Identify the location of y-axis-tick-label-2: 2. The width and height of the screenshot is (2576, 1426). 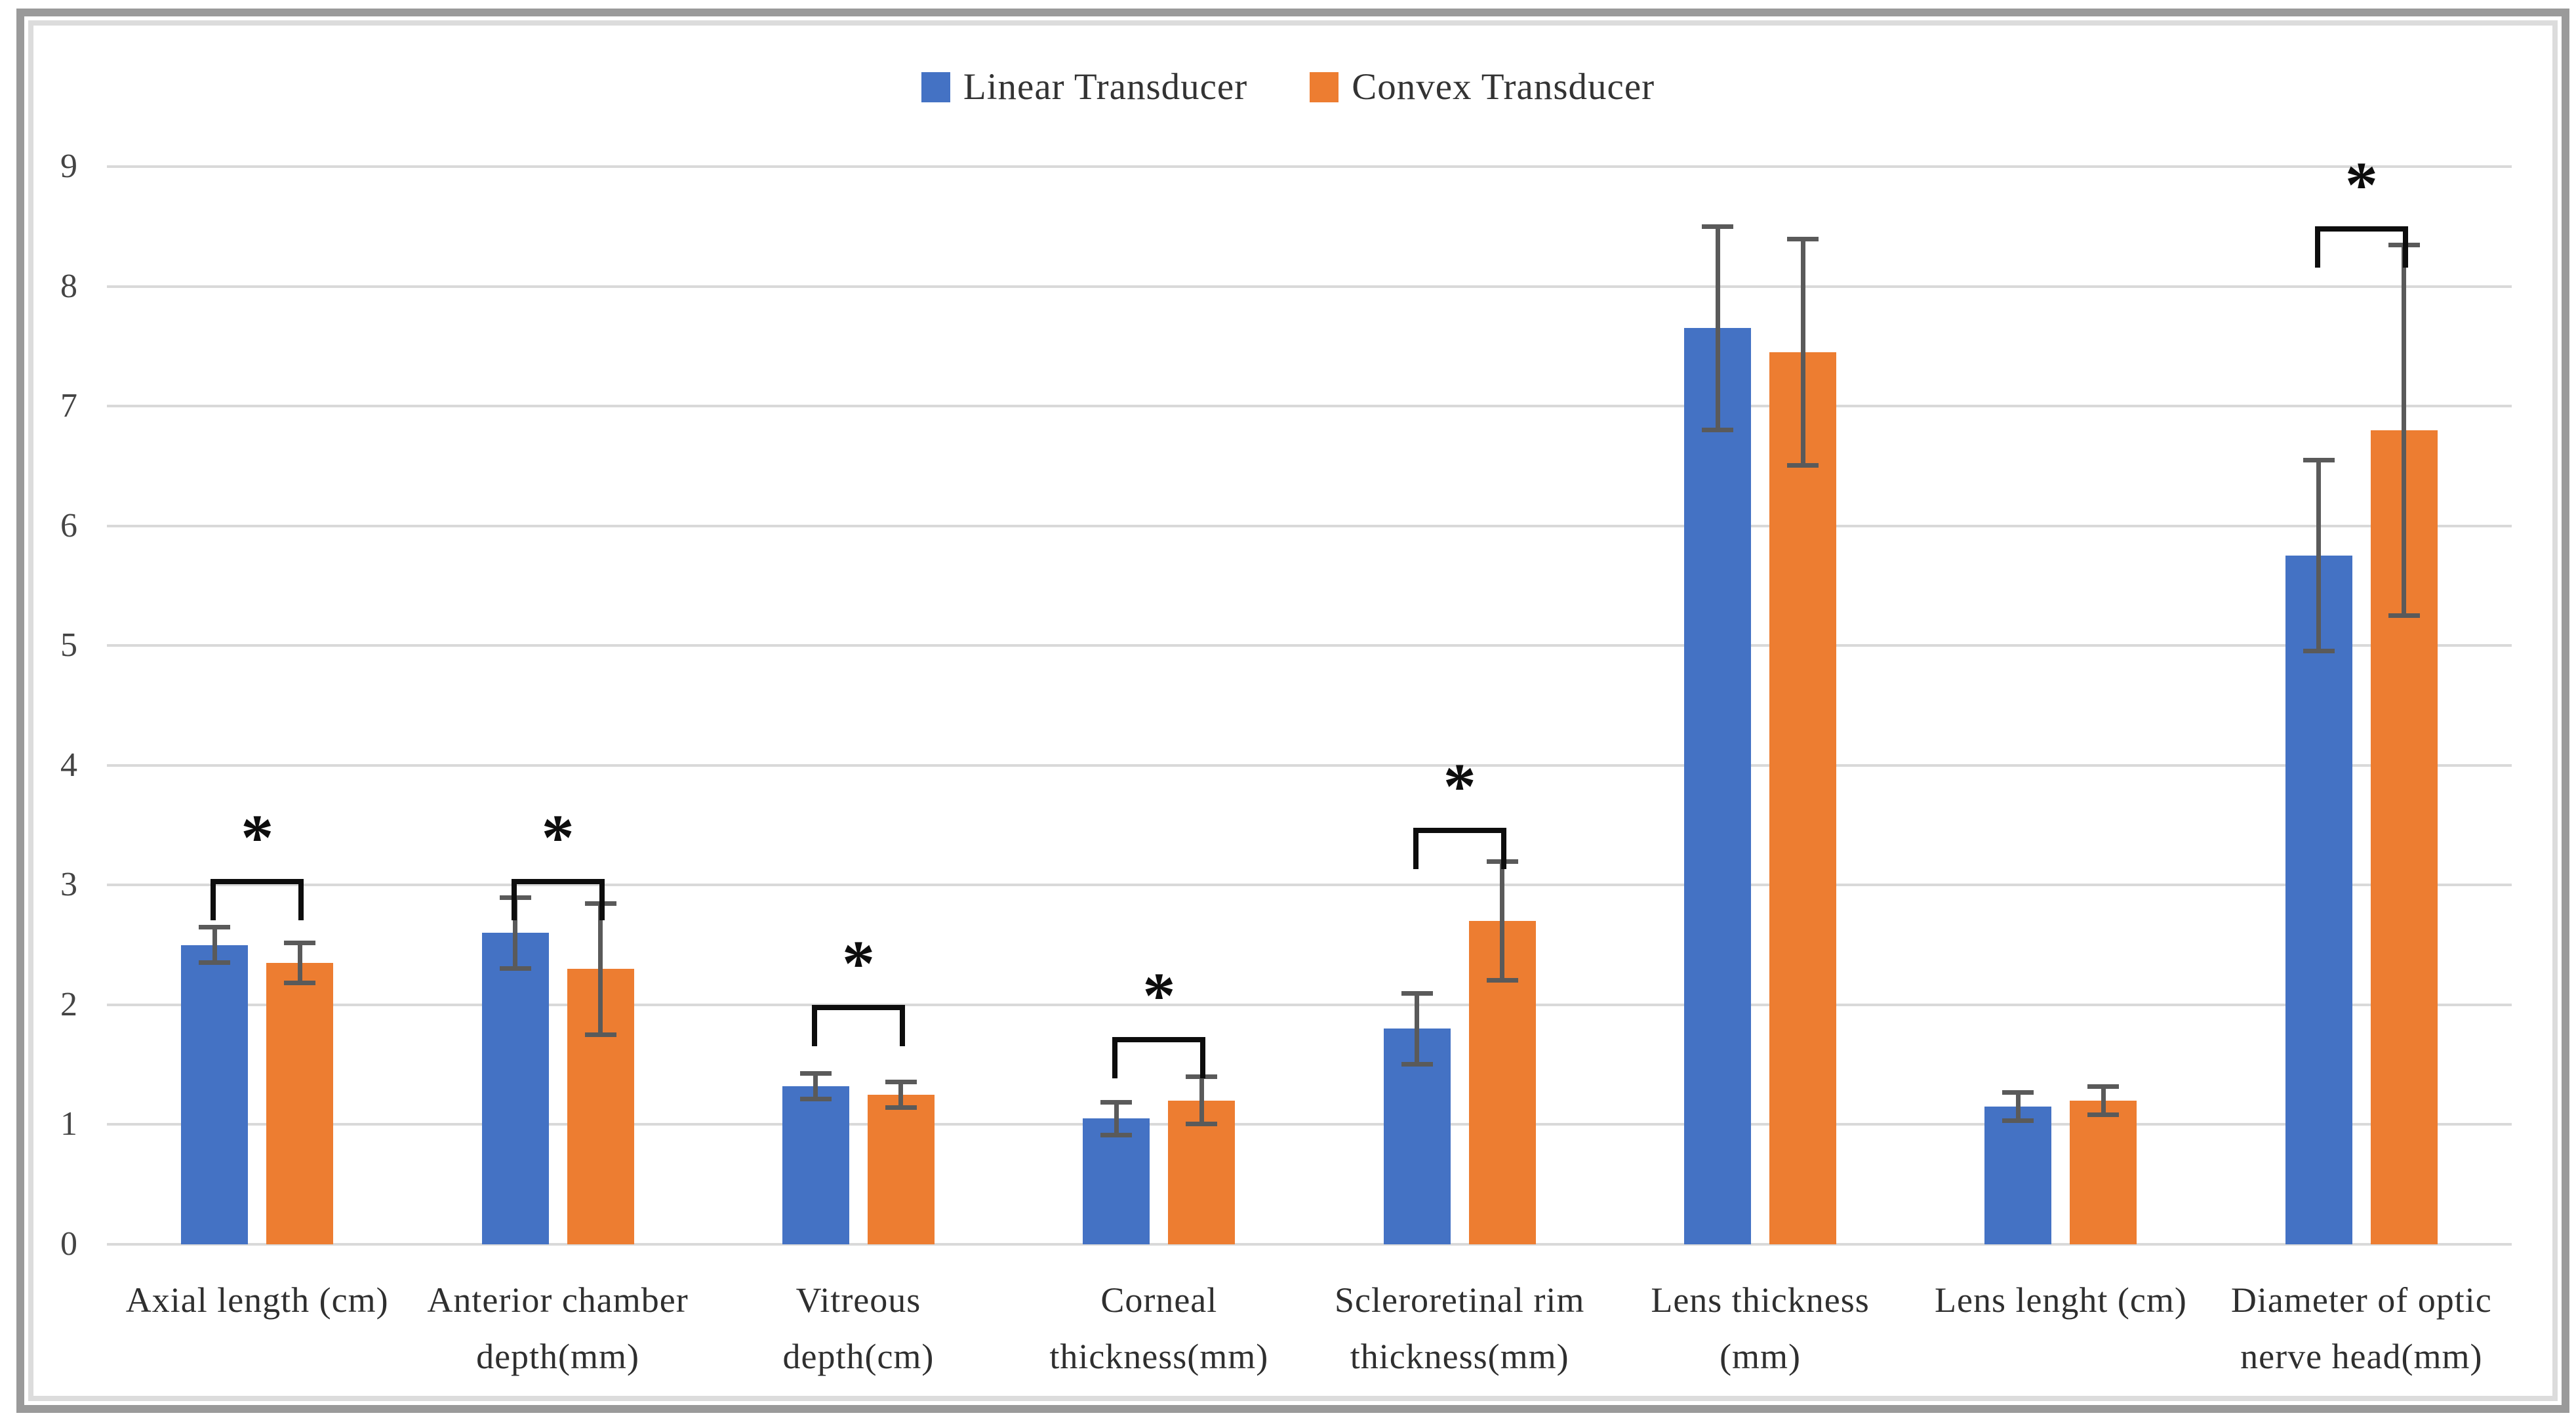
(68, 1004).